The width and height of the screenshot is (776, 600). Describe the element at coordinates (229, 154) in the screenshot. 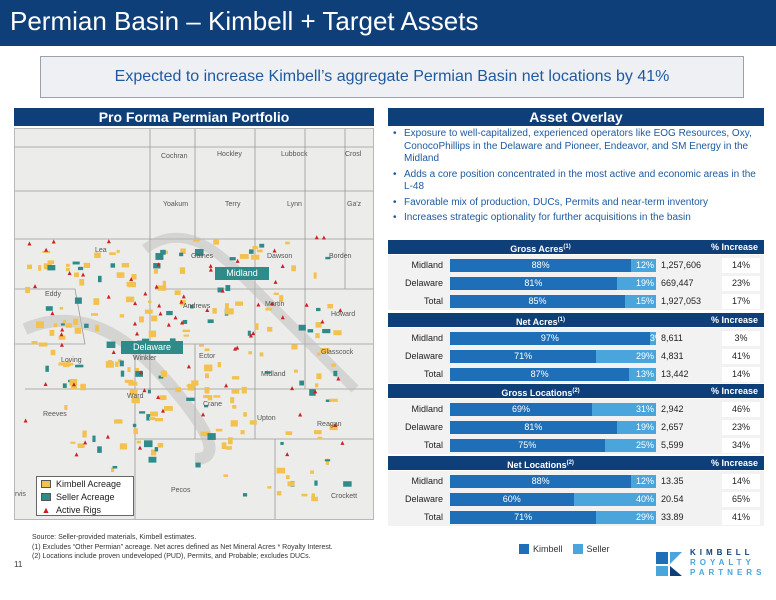

I see `county-label: Hockley` at that location.